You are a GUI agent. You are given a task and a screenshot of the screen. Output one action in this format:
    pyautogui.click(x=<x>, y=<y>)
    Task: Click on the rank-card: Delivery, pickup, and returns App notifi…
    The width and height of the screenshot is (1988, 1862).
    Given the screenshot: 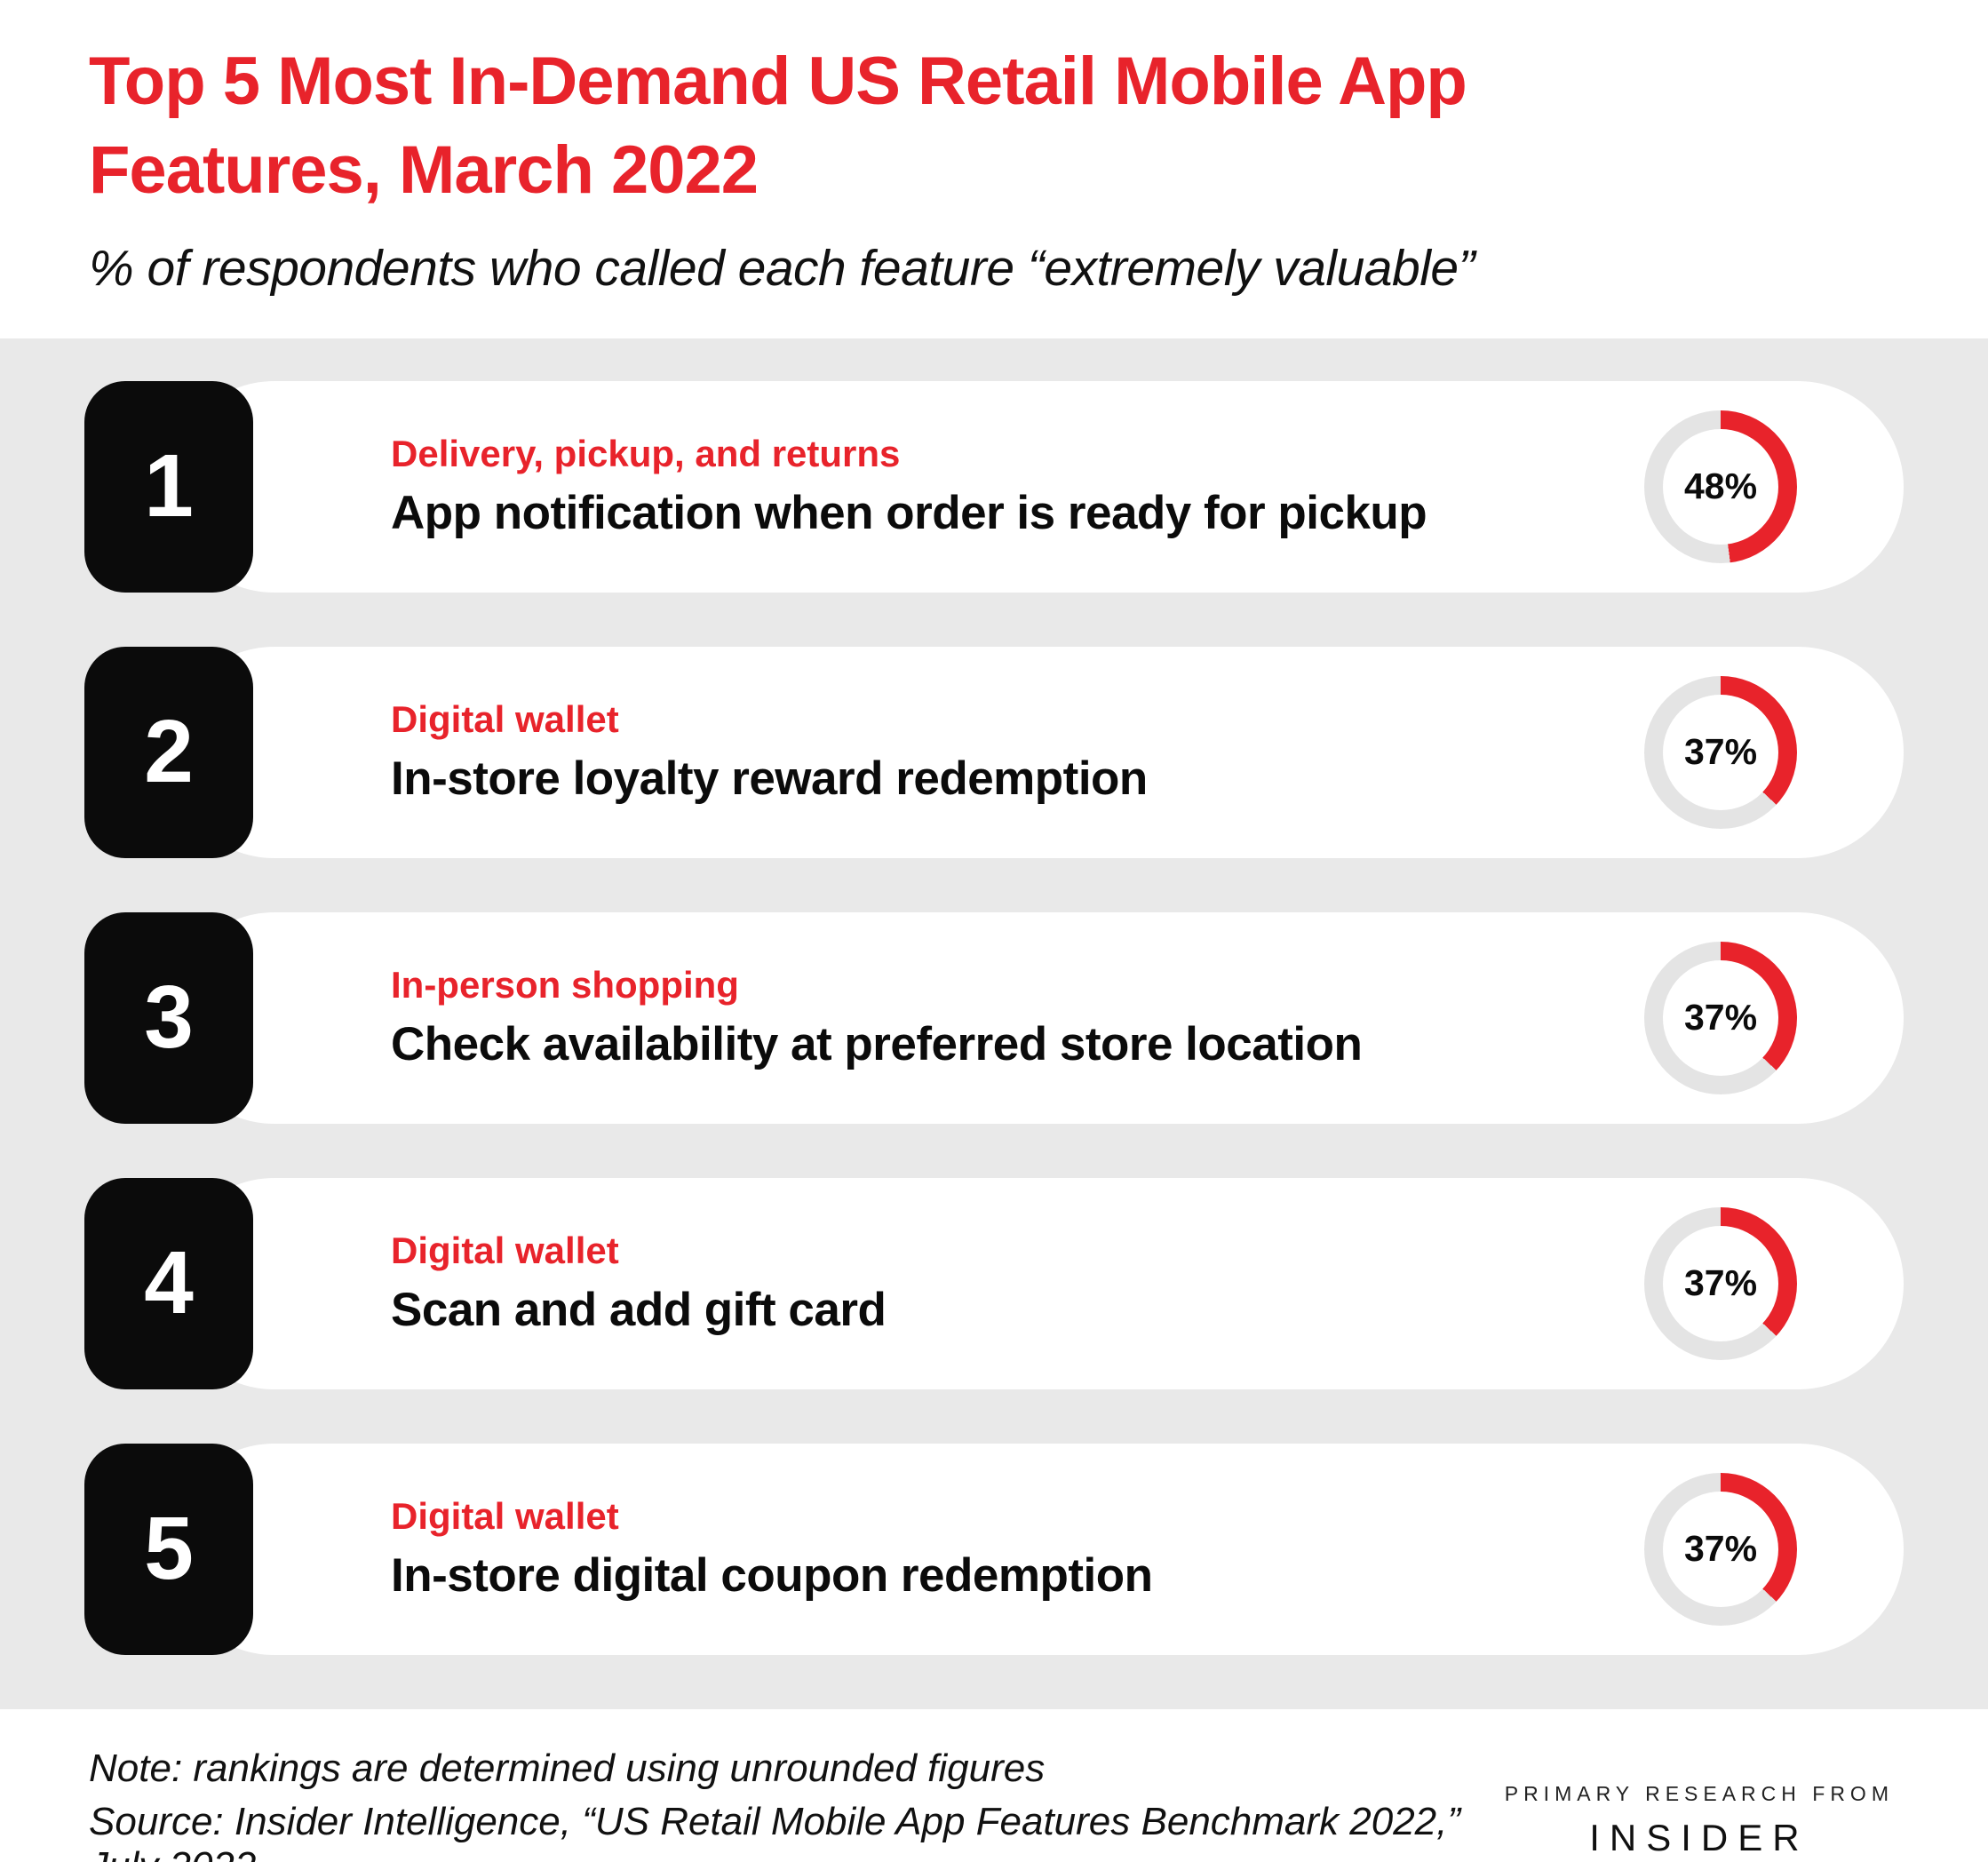 What is the action you would take?
    pyautogui.click(x=1036, y=486)
    